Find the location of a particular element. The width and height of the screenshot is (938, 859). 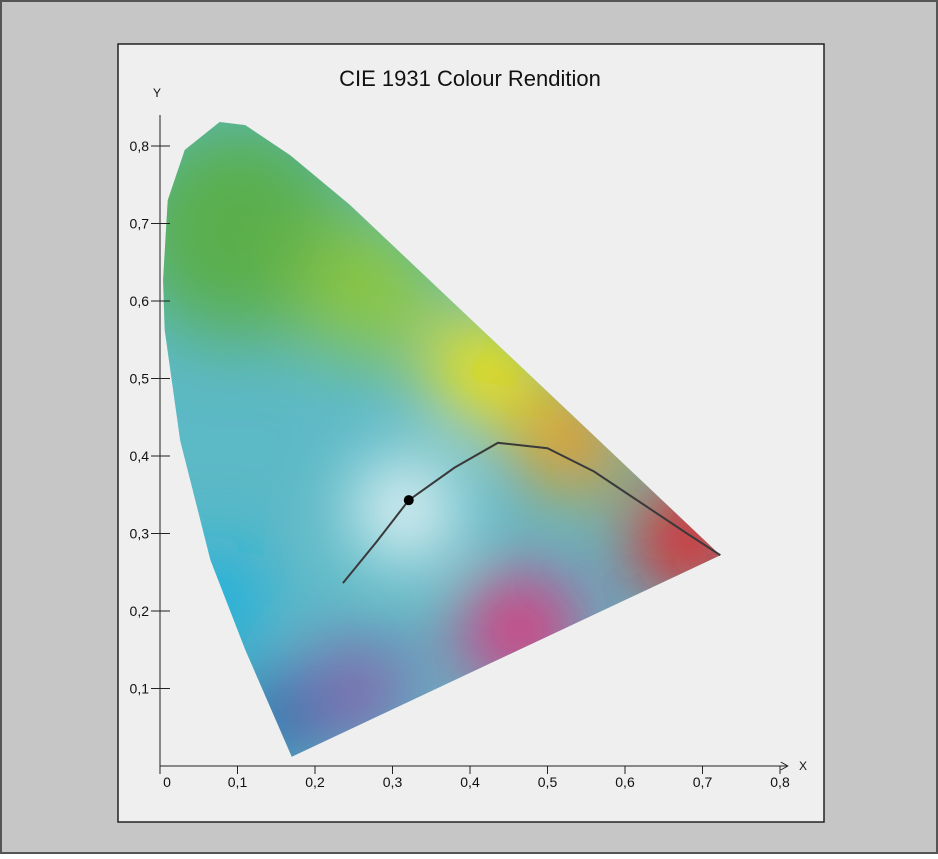

x-tick-label: 0,8 is located at coordinates (780, 782).